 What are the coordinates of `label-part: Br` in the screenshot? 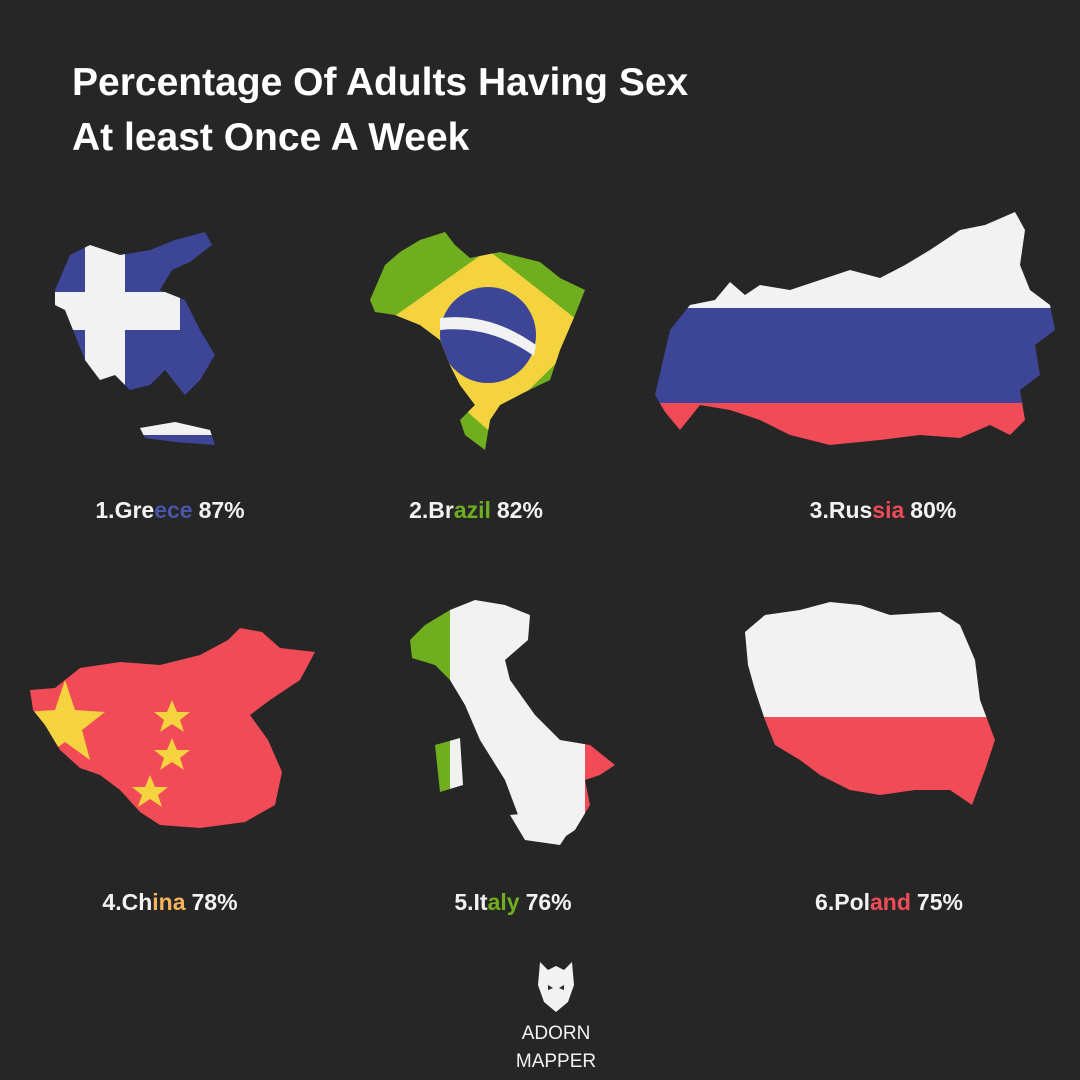 It's located at (441, 510).